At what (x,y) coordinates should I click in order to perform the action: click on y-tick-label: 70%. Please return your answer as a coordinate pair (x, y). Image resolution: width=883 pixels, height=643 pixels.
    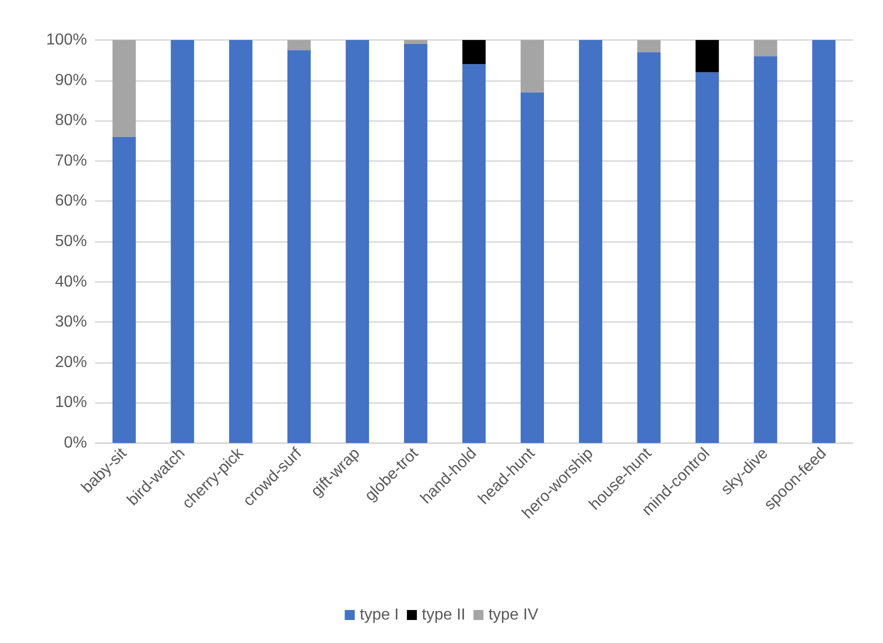
    Looking at the image, I should click on (70, 161).